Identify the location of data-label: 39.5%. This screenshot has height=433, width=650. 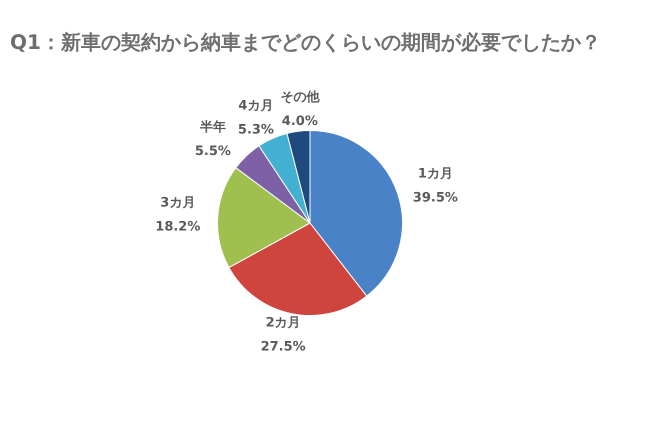
(435, 198).